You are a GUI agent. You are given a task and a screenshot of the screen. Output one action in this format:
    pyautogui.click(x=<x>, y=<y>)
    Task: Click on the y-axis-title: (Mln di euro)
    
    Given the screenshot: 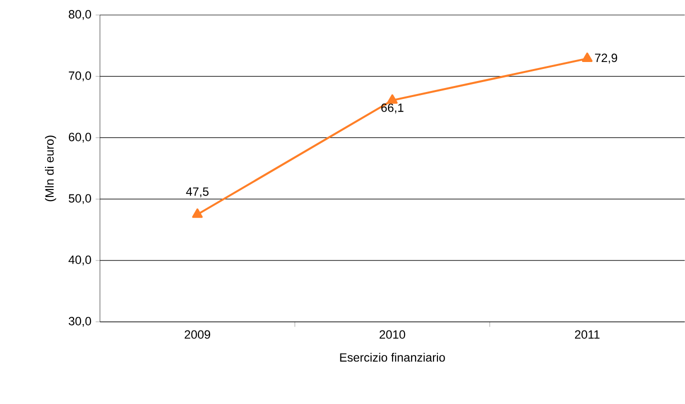 What is the action you would take?
    pyautogui.click(x=50, y=169)
    